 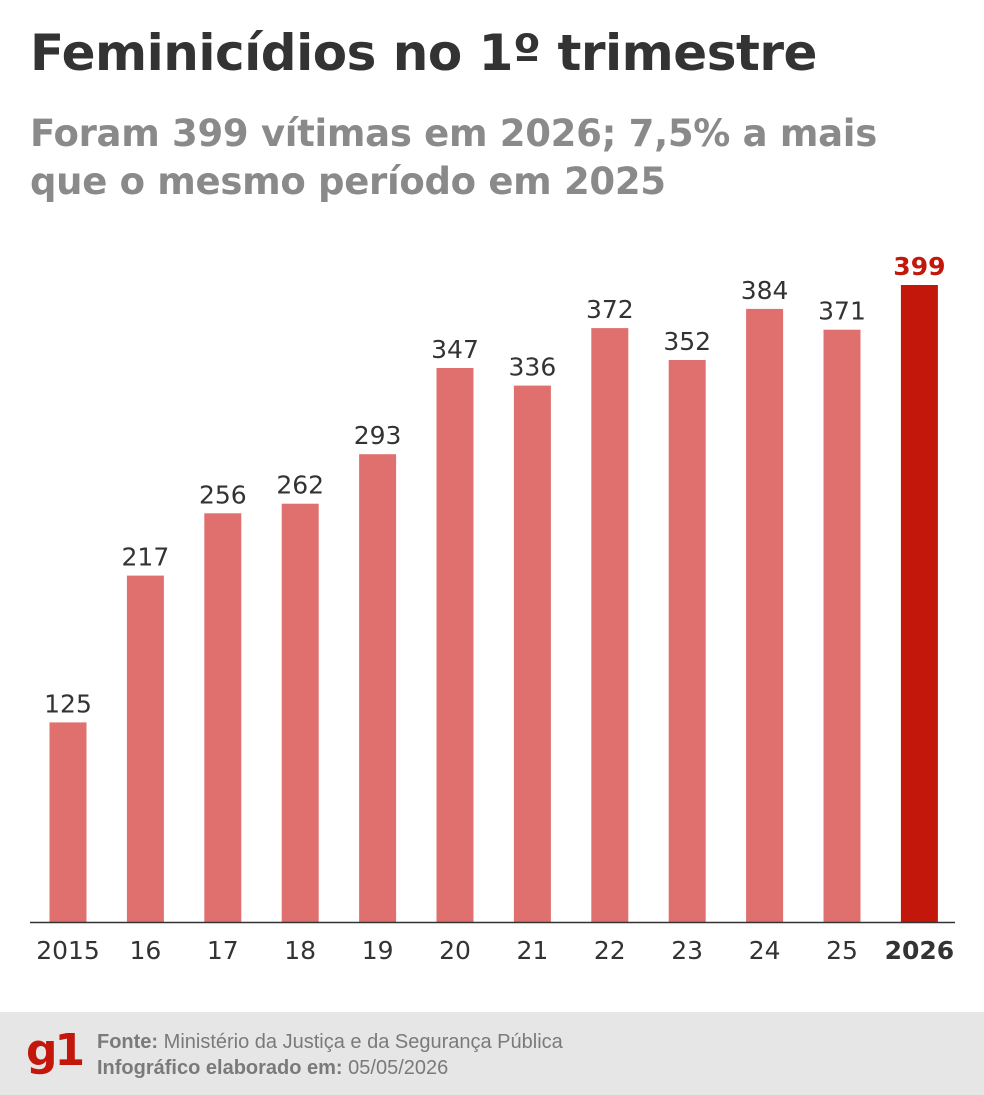 I want to click on x-tick-label: 17, so click(x=223, y=950).